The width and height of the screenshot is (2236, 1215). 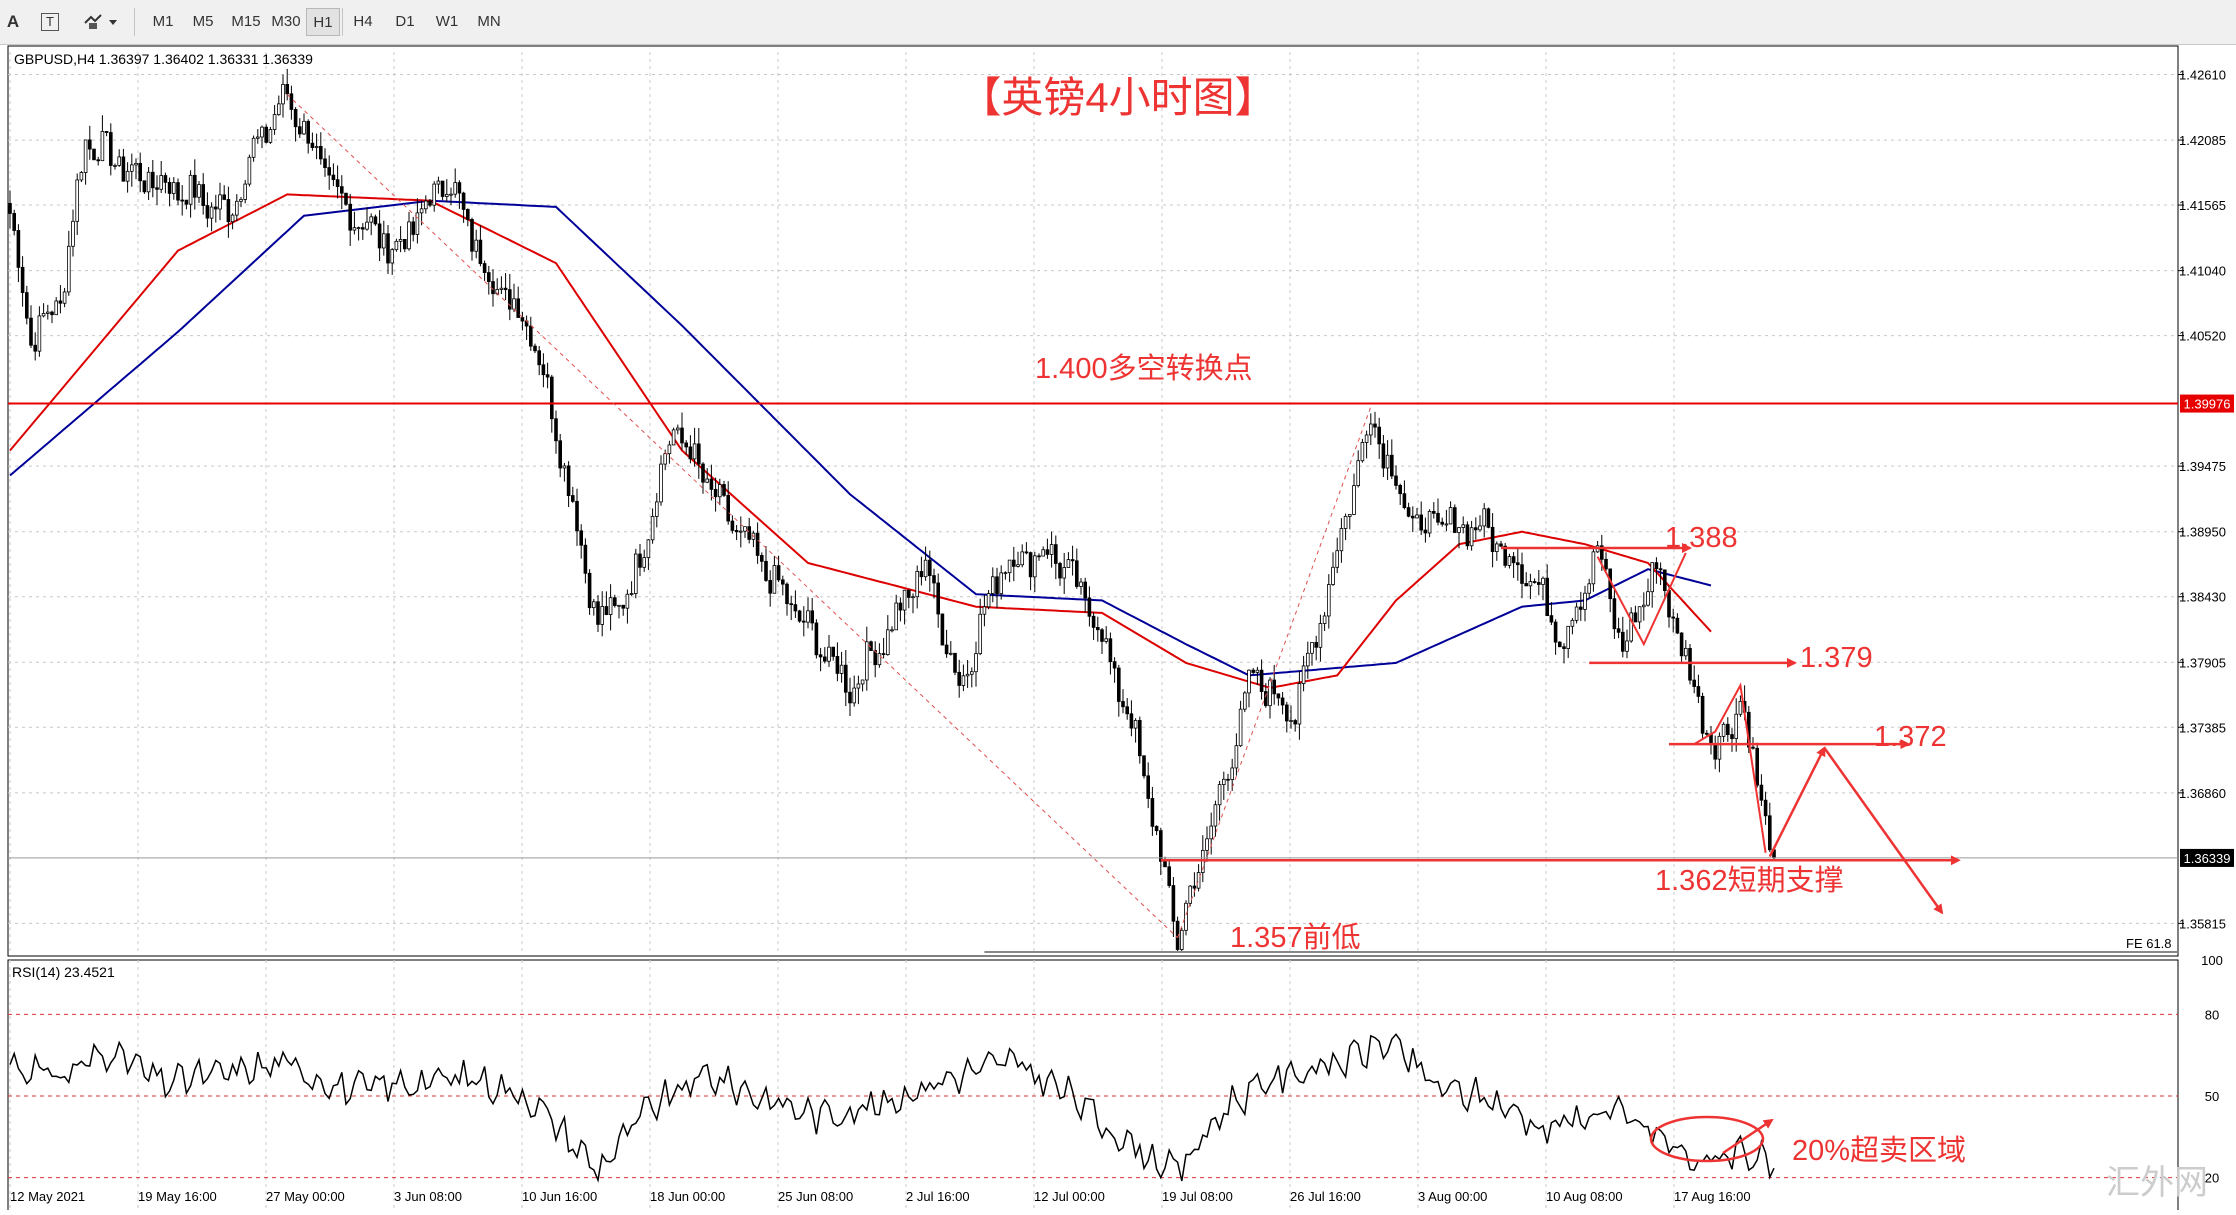 What do you see at coordinates (101, 22) in the screenshot?
I see `shapes-tool-button` at bounding box center [101, 22].